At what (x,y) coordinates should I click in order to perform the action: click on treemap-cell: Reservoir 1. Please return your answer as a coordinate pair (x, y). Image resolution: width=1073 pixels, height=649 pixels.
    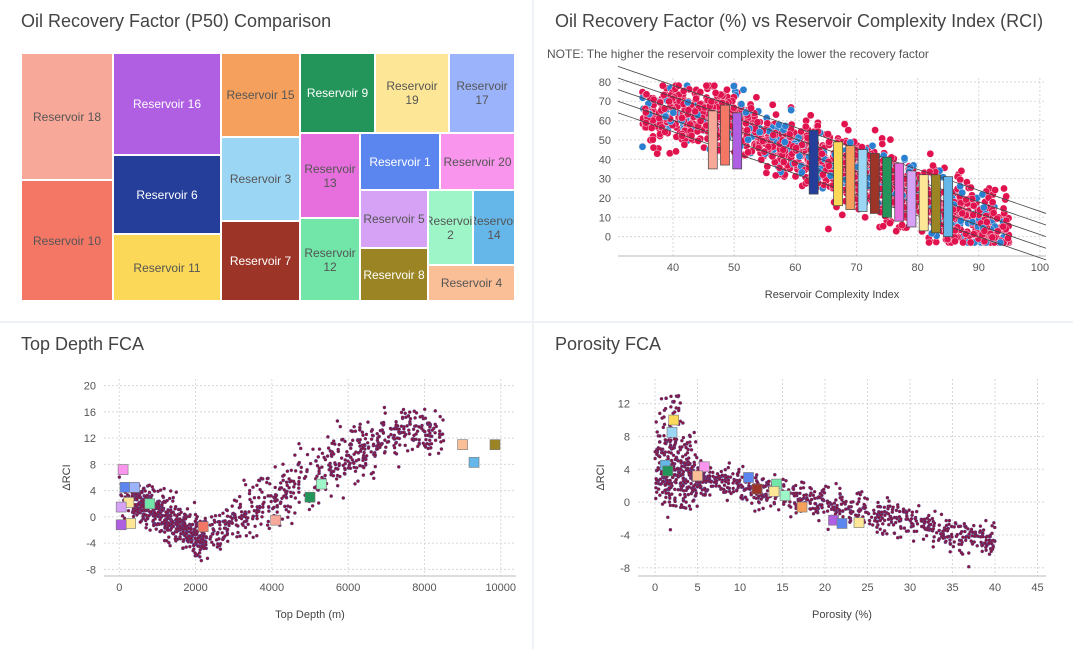
    Looking at the image, I should click on (400, 161).